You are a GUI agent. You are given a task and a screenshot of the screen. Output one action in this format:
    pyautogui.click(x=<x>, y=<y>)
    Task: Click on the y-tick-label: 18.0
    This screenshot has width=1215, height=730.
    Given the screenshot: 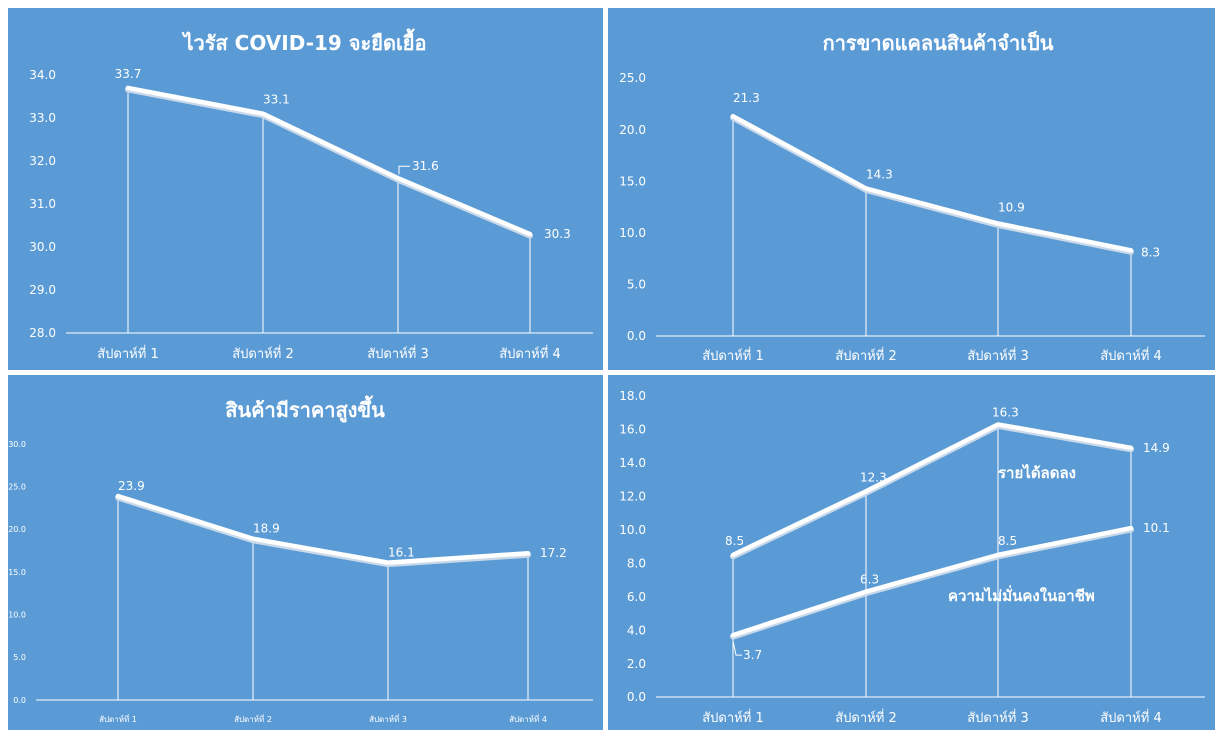 What is the action you would take?
    pyautogui.click(x=632, y=396)
    